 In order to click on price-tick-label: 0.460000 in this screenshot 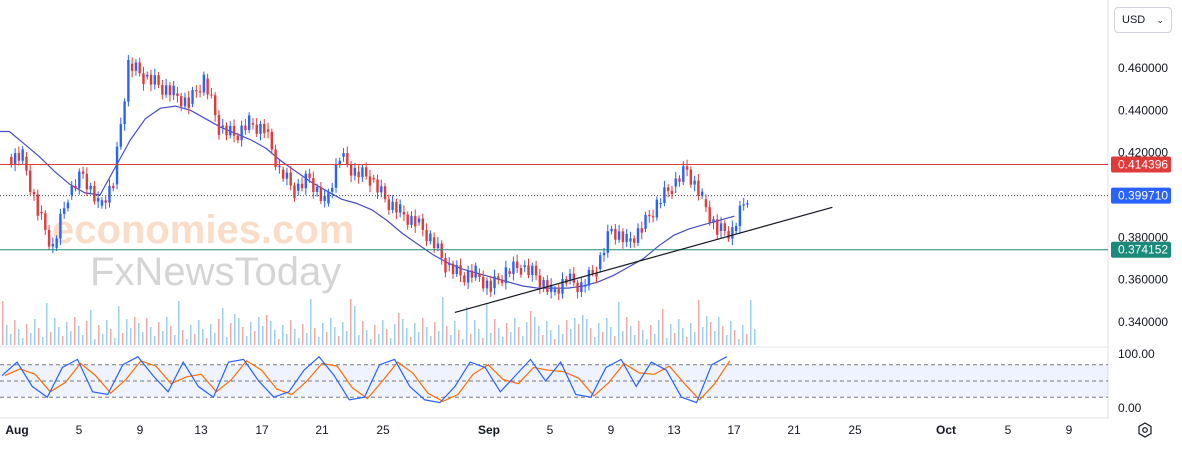, I will do `click(1143, 68)`.